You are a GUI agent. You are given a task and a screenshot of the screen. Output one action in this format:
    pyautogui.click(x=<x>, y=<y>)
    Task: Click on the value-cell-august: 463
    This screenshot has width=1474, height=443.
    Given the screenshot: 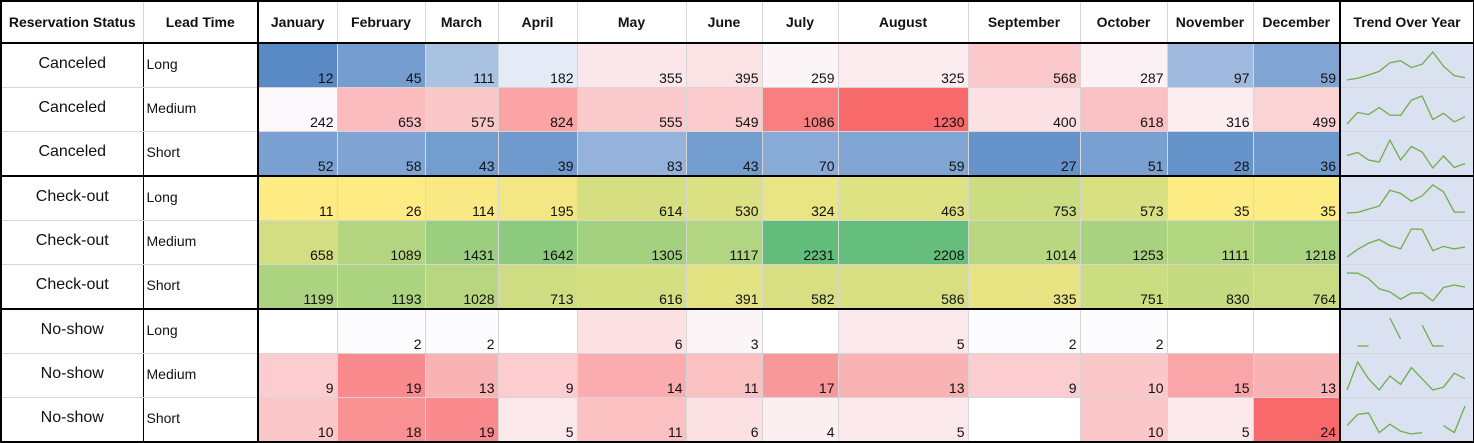 What is the action you would take?
    pyautogui.click(x=902, y=198)
    